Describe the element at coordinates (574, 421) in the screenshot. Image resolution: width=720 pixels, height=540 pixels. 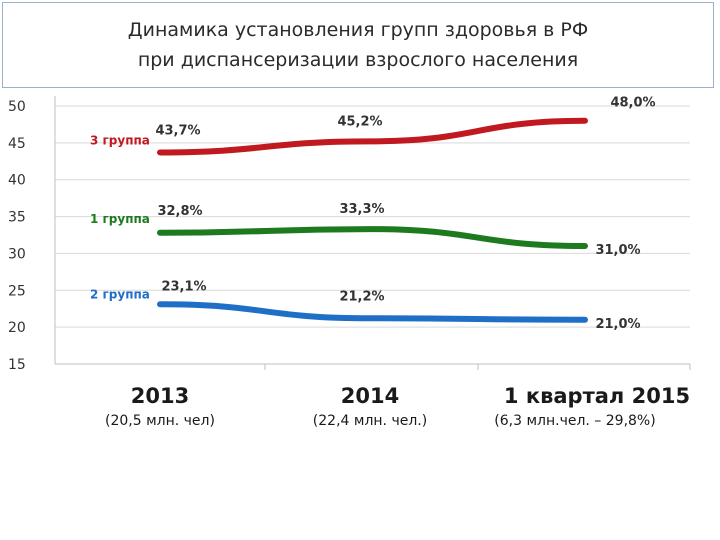
I see `x-category-note-2: (6,3 млн.чел. – 29,8%)` at that location.